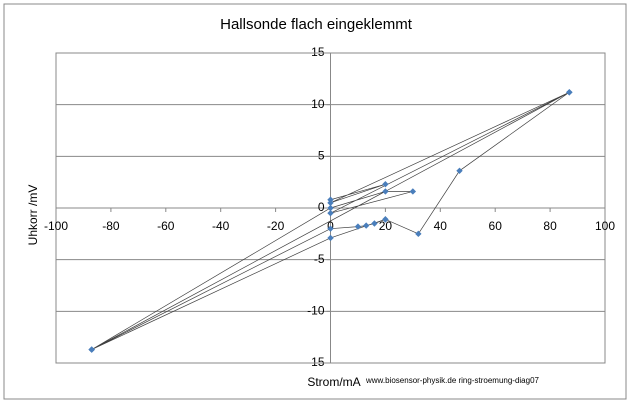 The width and height of the screenshot is (631, 406). Describe the element at coordinates (386, 226) in the screenshot. I see `x-tick-label: 20` at that location.